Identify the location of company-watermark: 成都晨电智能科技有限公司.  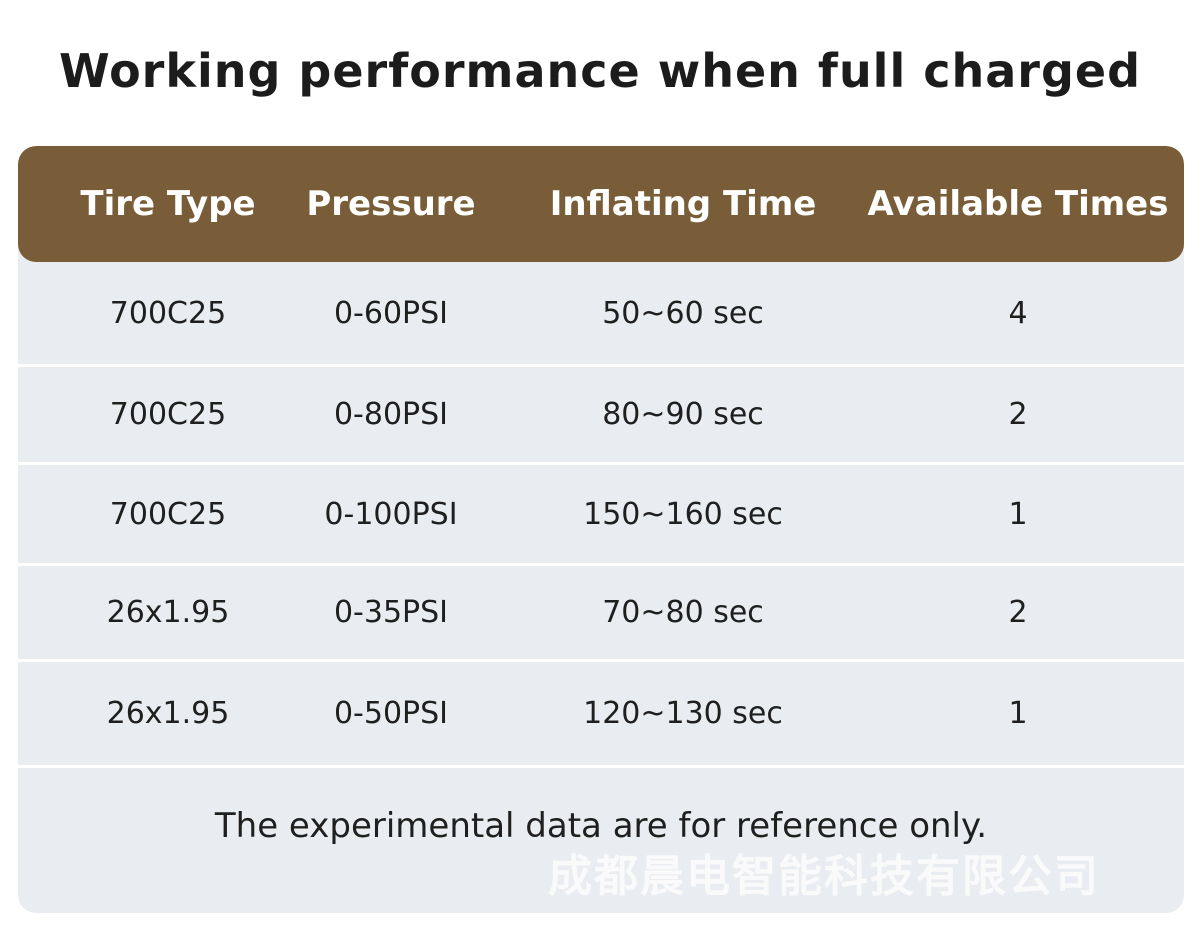
(824, 876).